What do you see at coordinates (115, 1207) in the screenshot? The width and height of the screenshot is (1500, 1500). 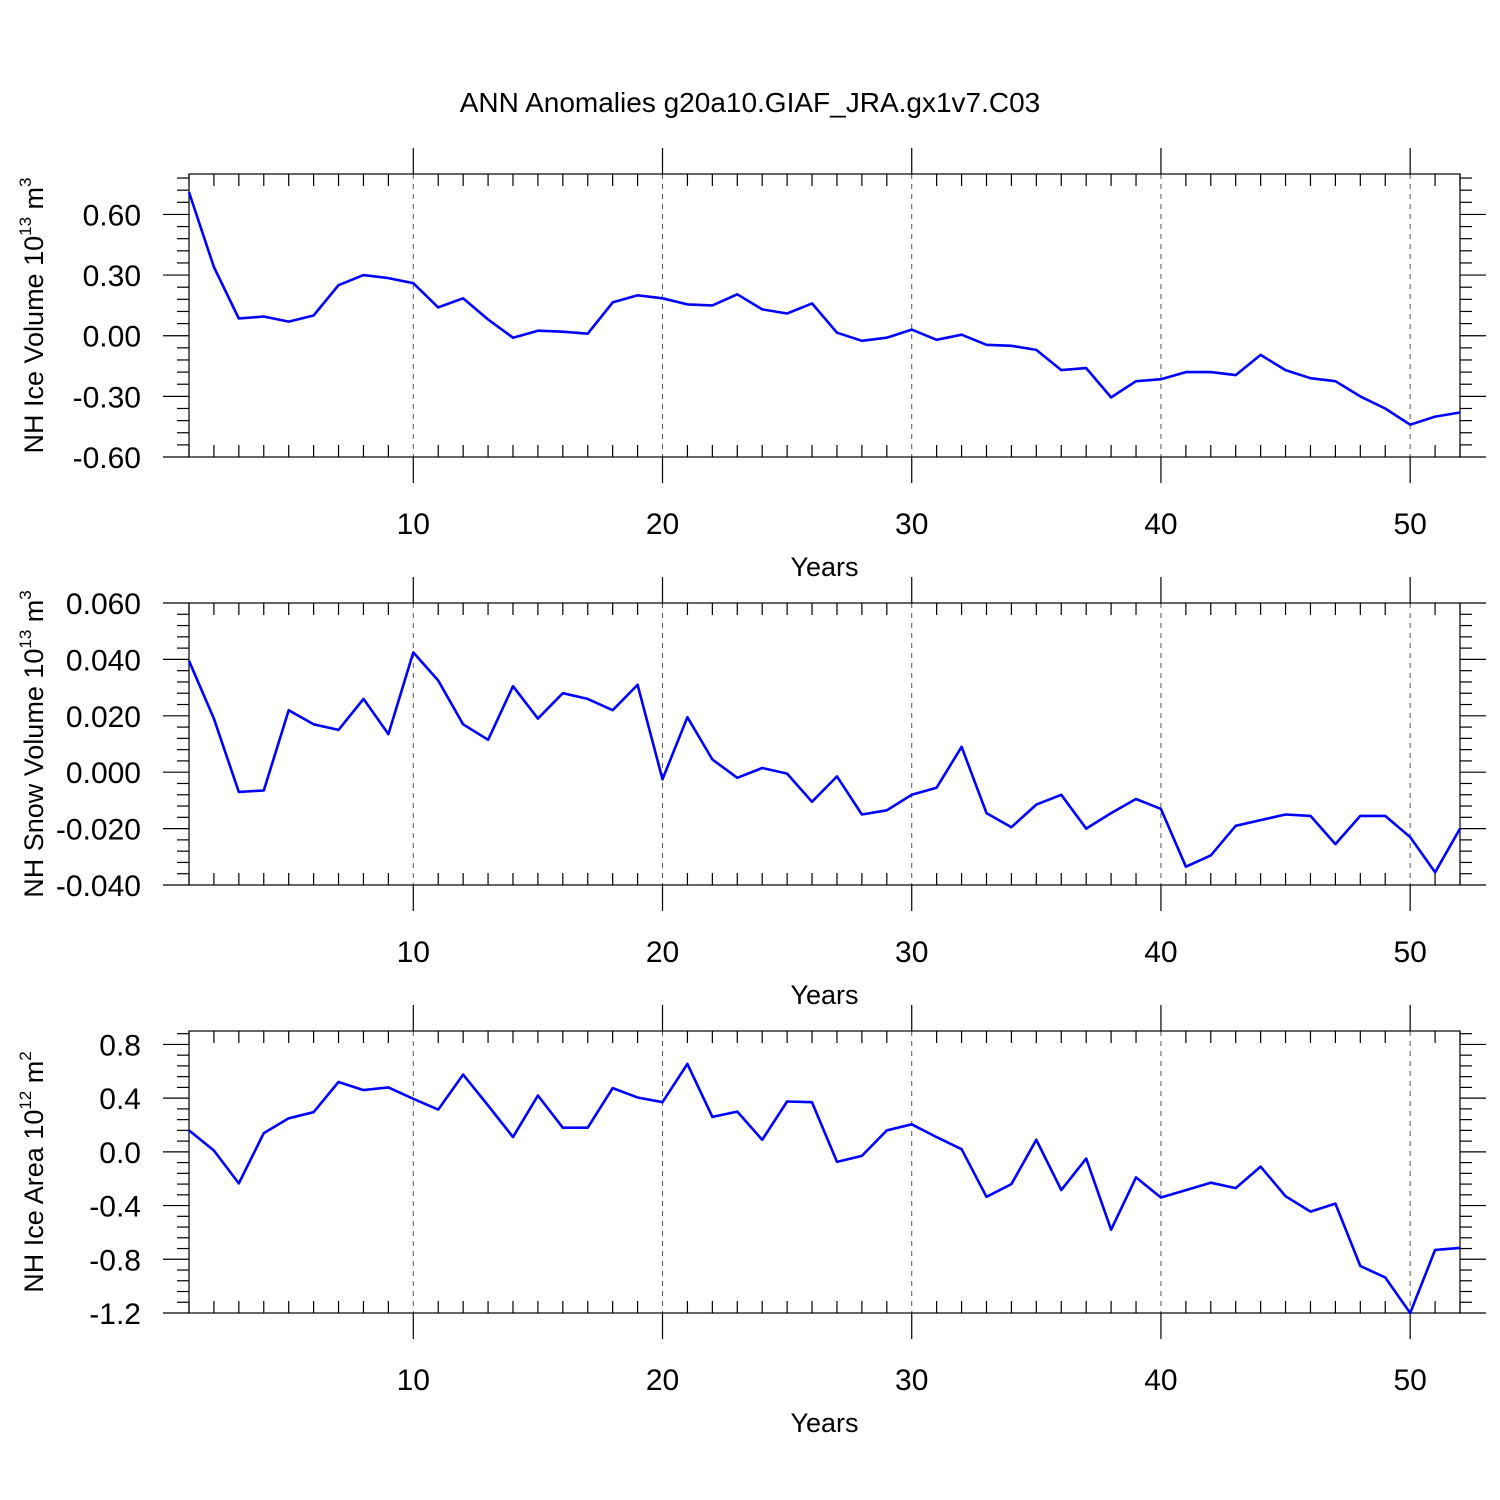 I see `y-tick-label: -0.4` at bounding box center [115, 1207].